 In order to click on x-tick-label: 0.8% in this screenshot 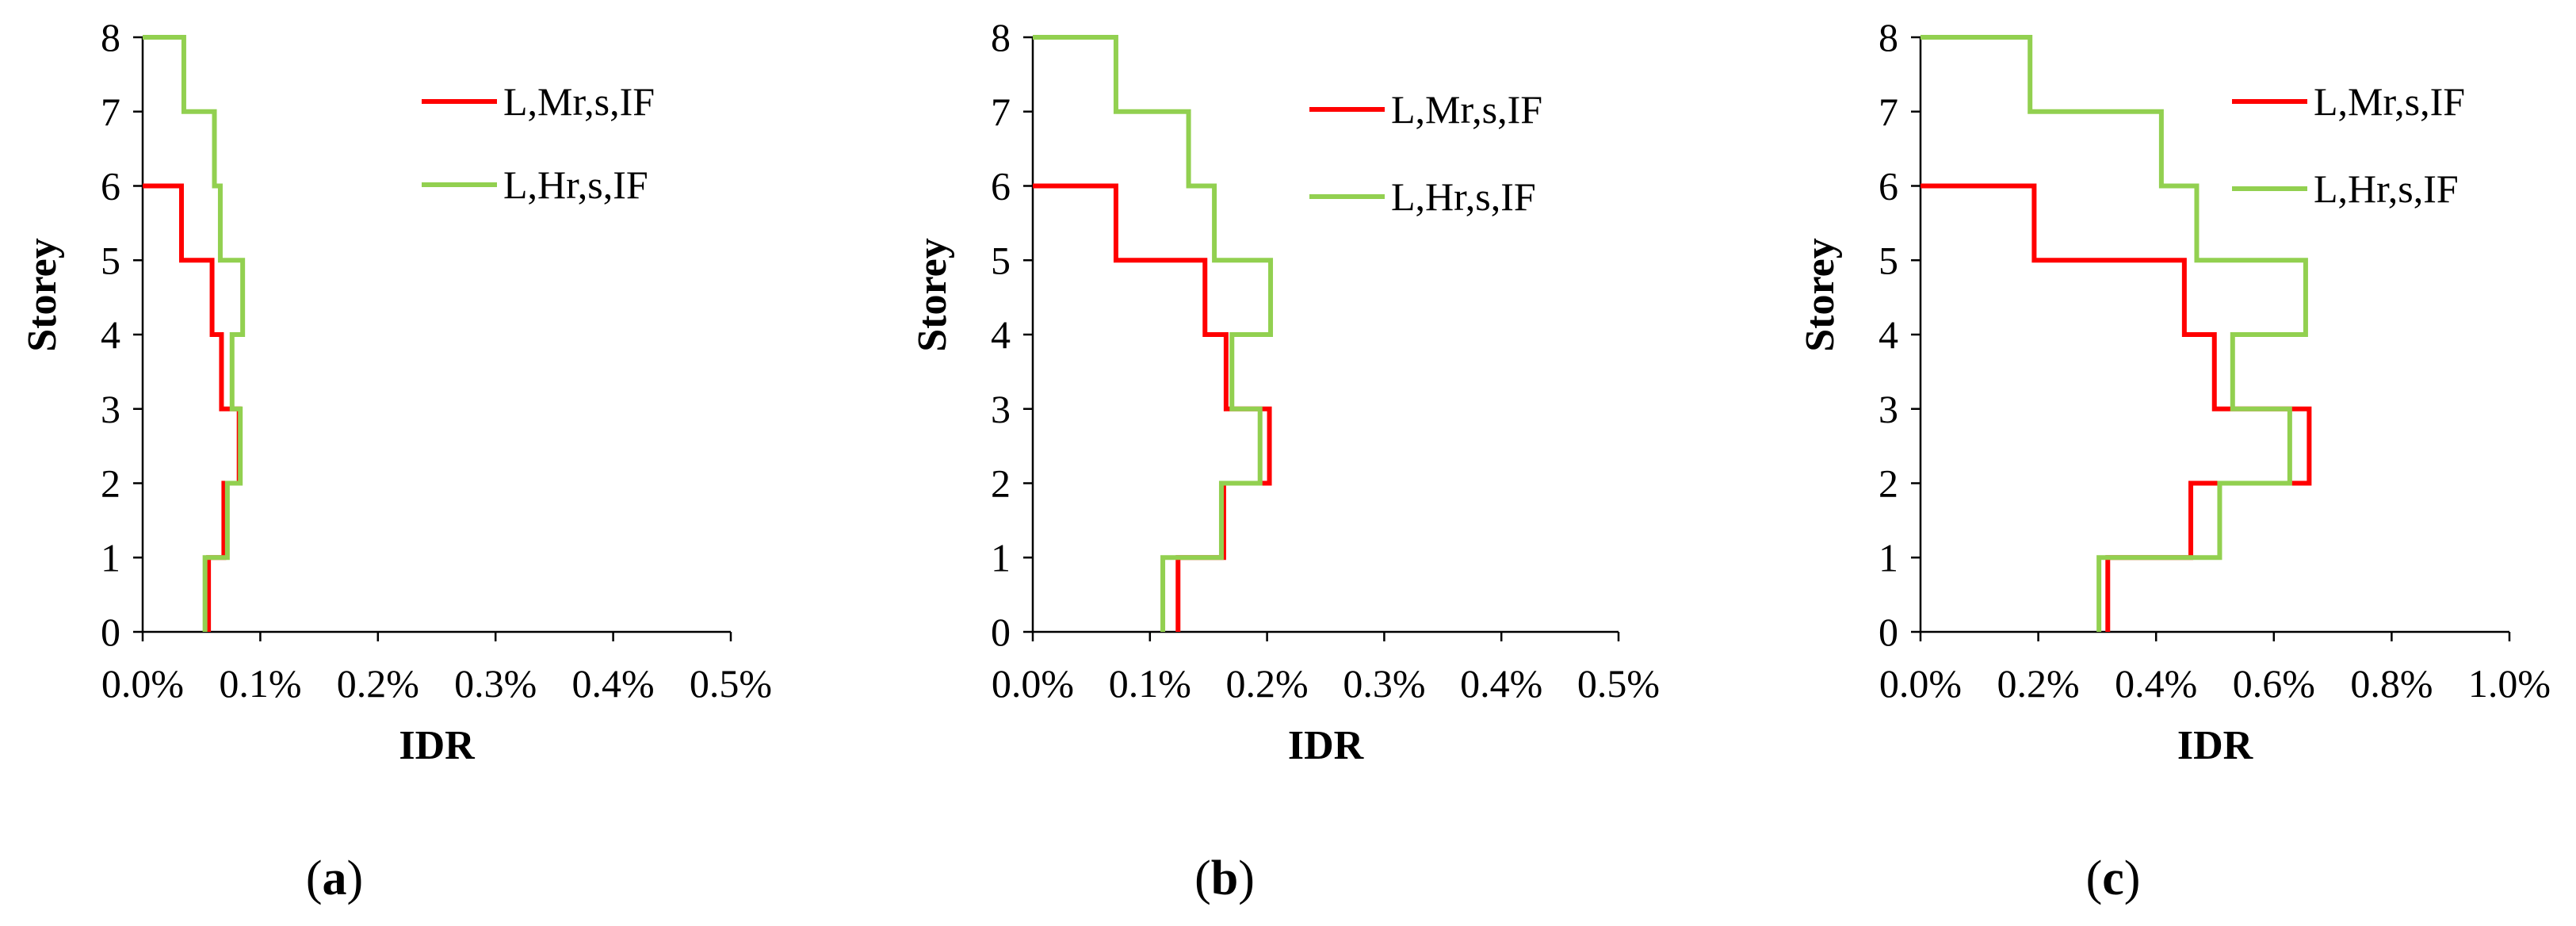, I will do `click(2391, 683)`.